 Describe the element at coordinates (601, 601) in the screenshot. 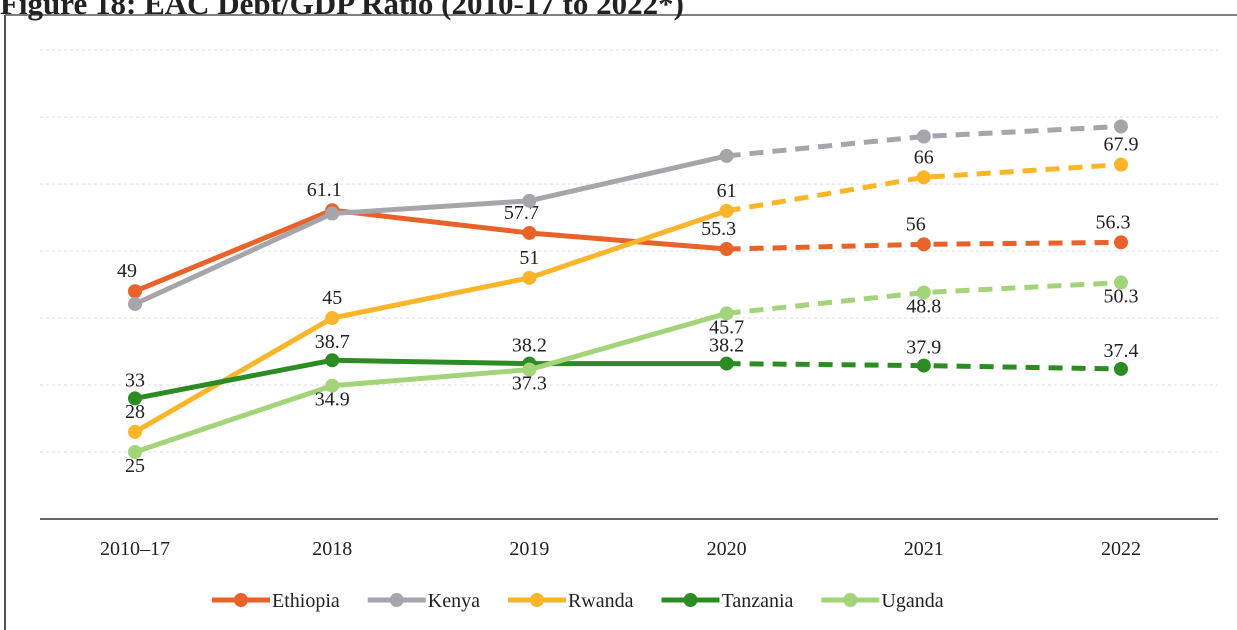

I see `legend-label: Rwanda` at that location.